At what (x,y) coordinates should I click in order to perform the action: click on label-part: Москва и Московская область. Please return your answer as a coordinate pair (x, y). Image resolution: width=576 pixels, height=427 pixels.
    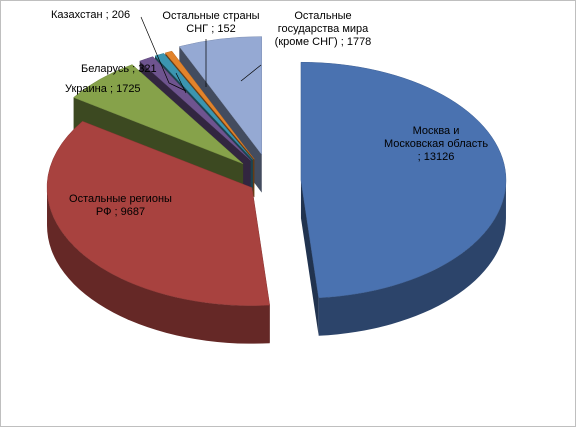
    Looking at the image, I should click on (436, 137).